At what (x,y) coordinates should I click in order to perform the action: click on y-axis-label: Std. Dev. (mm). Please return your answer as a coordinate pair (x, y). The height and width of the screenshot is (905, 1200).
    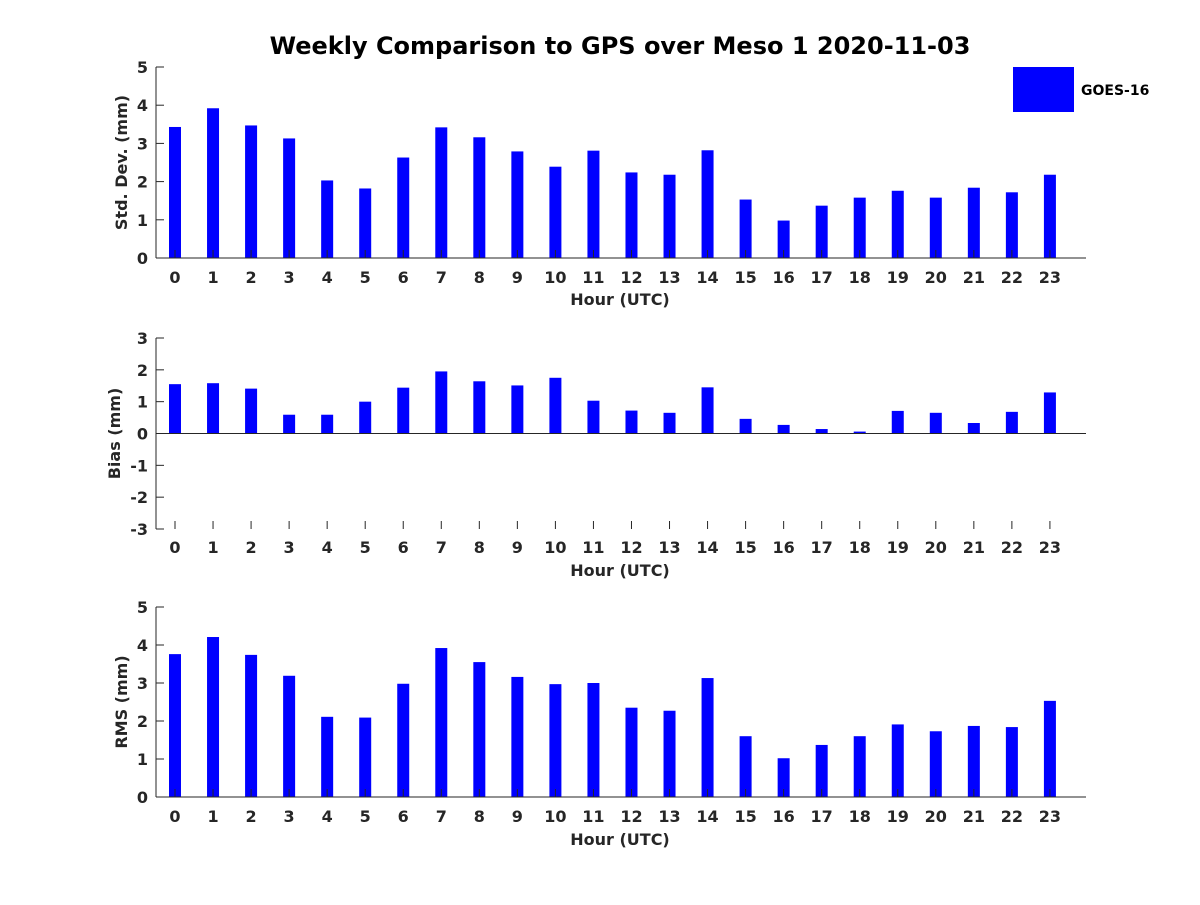
    Looking at the image, I should click on (121, 162).